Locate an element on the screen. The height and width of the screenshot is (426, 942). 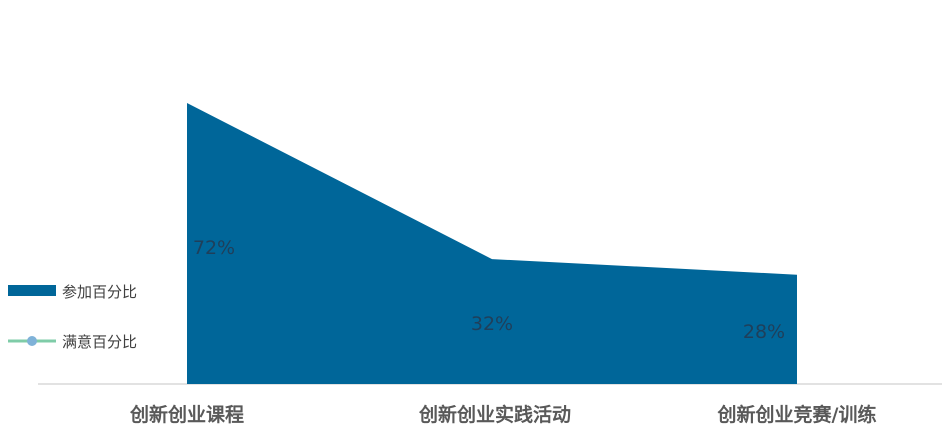
legend-marker-satisfaction is located at coordinates (32, 341).